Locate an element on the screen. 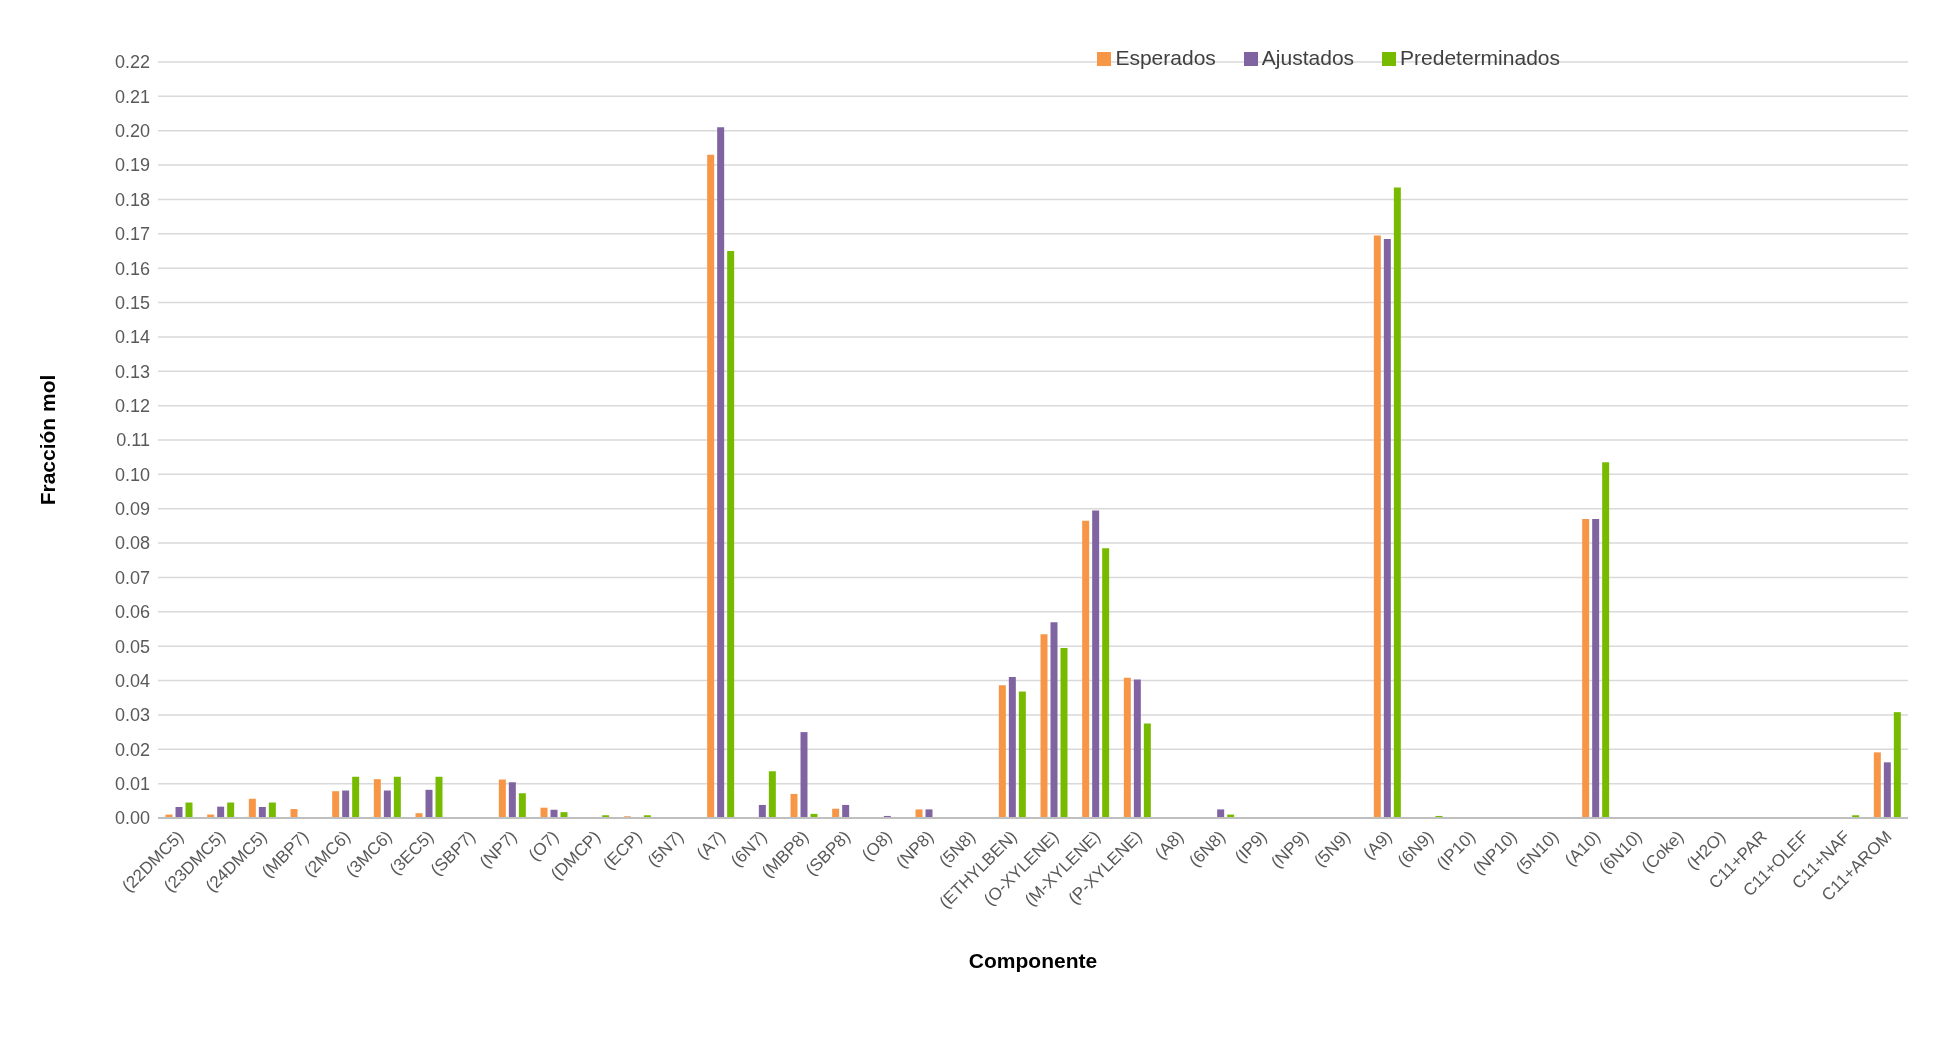 The height and width of the screenshot is (1057, 1946). y-tick-label: 0.06 is located at coordinates (132, 612).